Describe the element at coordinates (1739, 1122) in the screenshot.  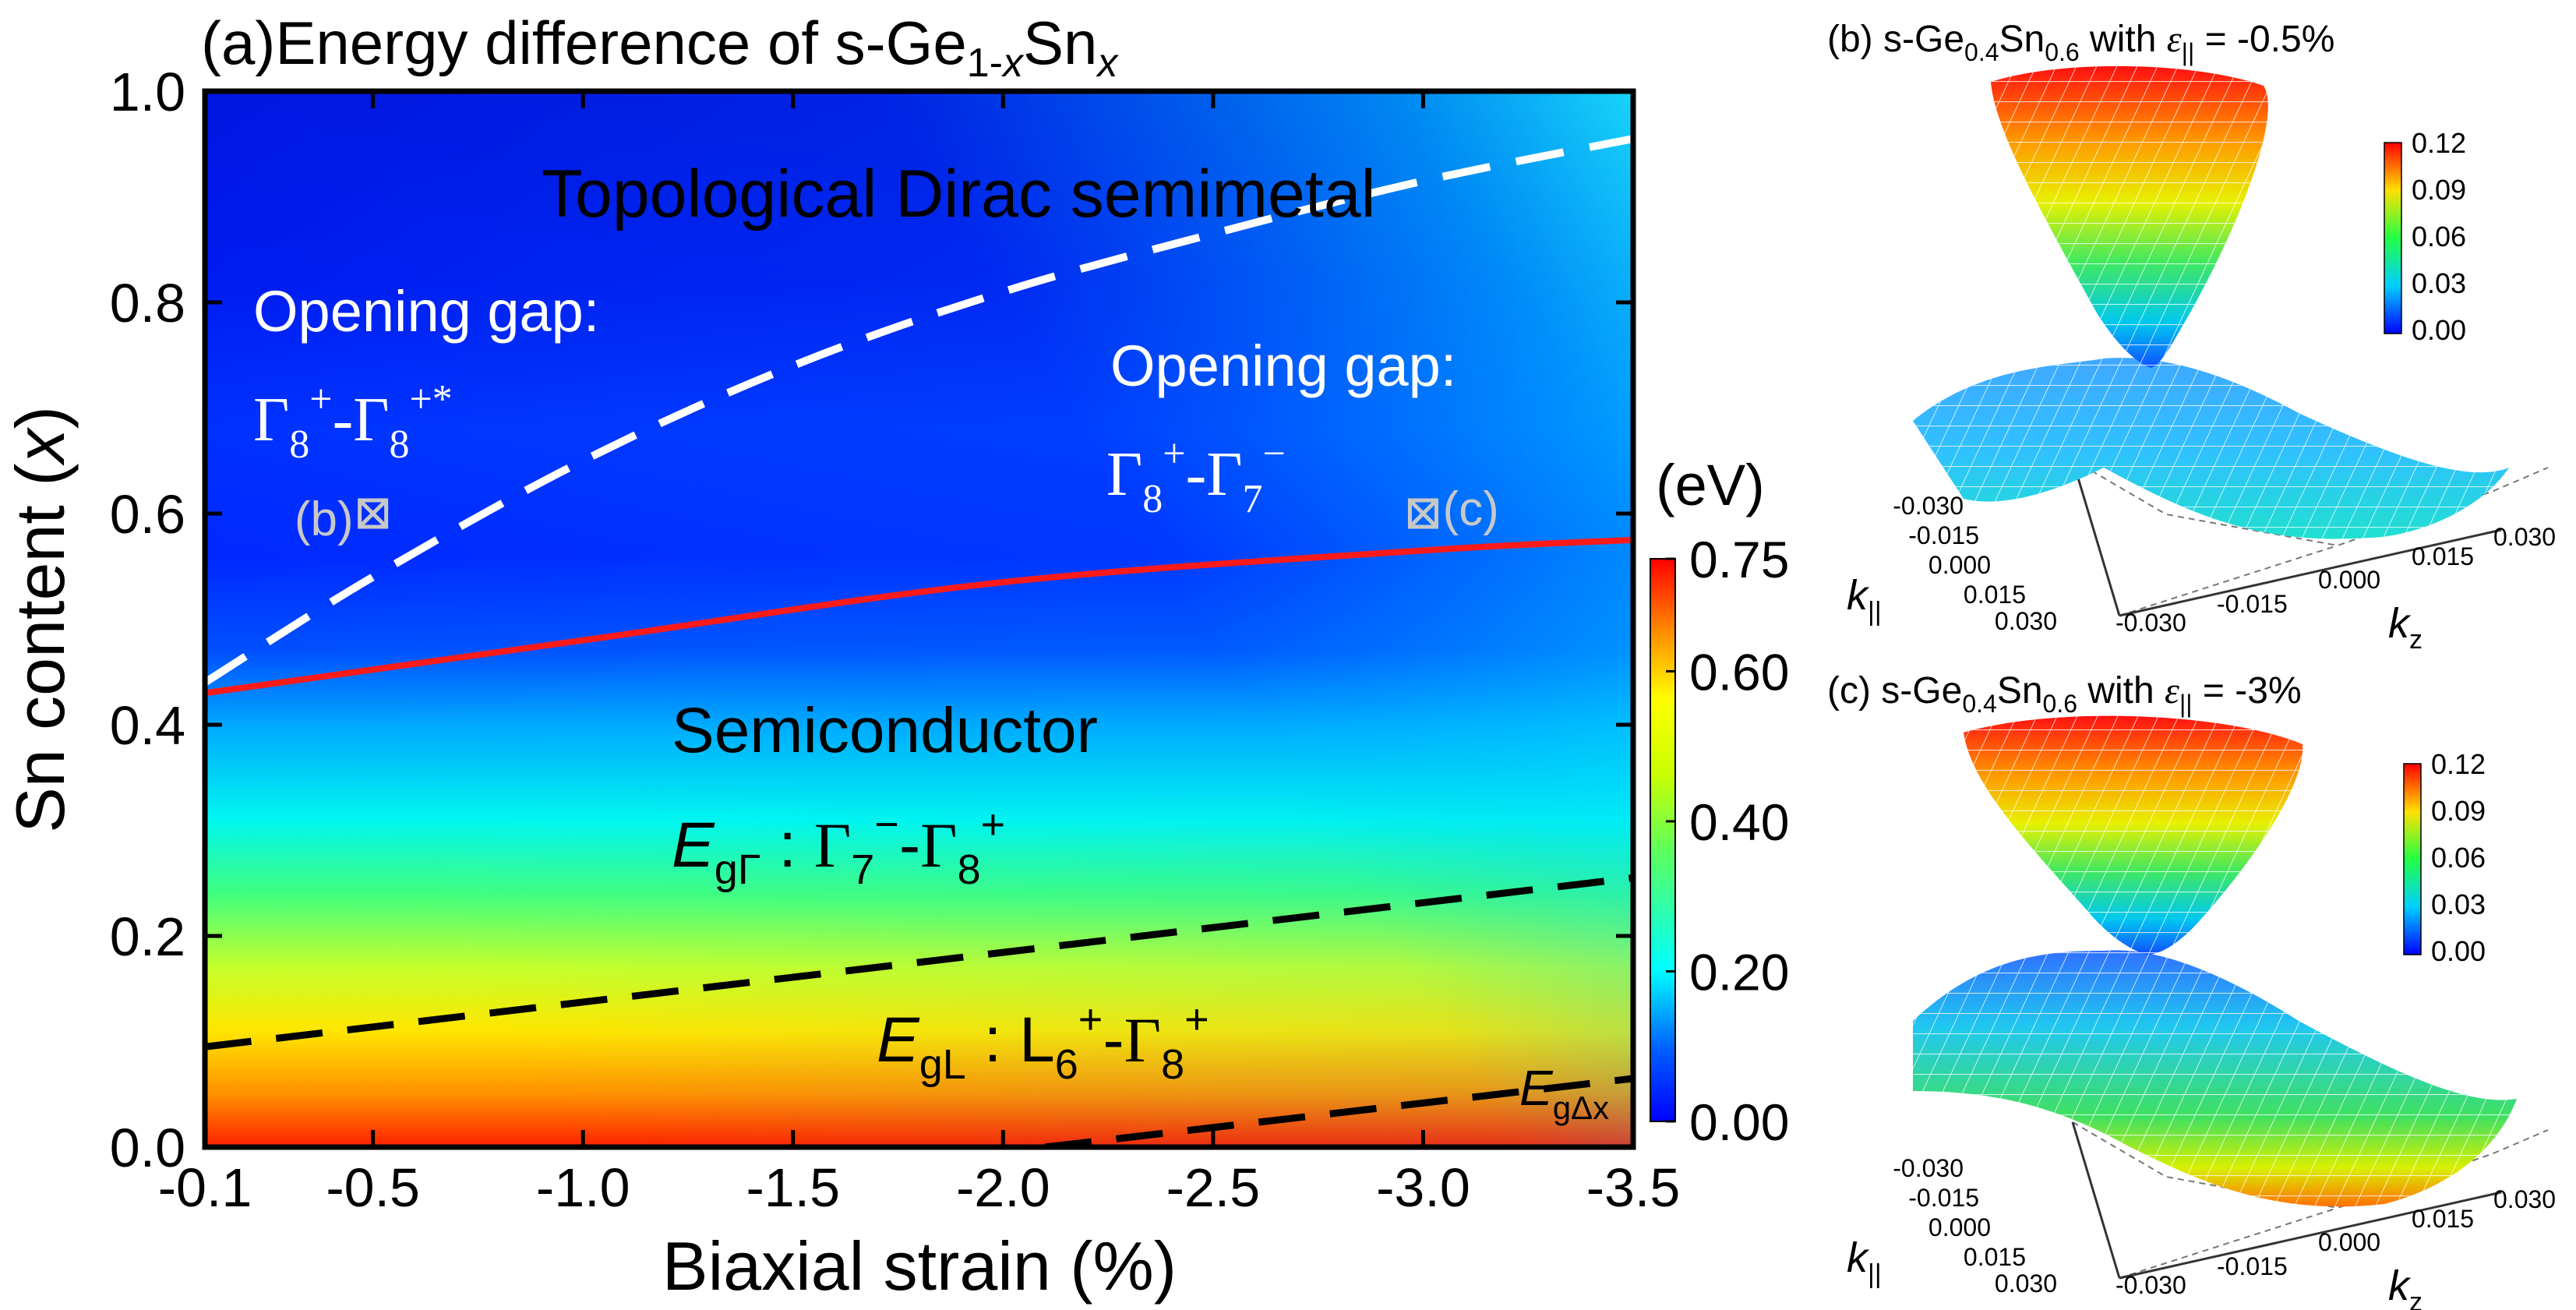
I see `colorbar-tick-label: 0.00` at that location.